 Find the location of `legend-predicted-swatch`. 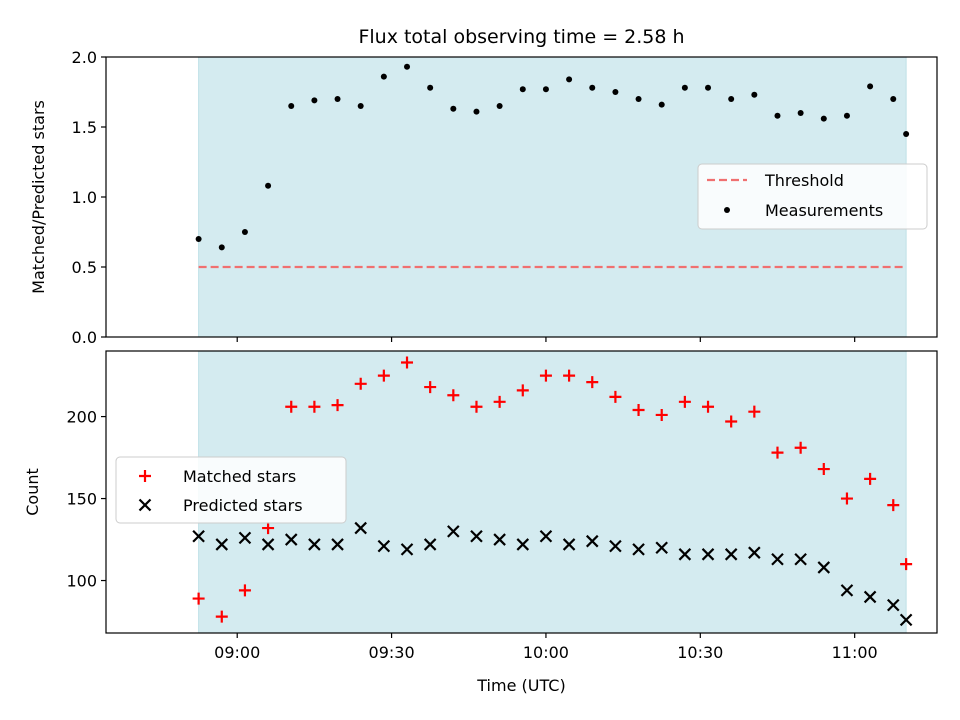

legend-predicted-swatch is located at coordinates (145, 505).